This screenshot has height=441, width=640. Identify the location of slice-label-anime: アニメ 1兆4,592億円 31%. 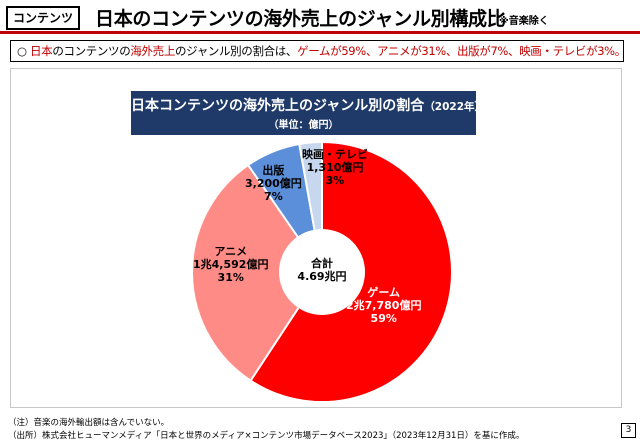
(230, 264).